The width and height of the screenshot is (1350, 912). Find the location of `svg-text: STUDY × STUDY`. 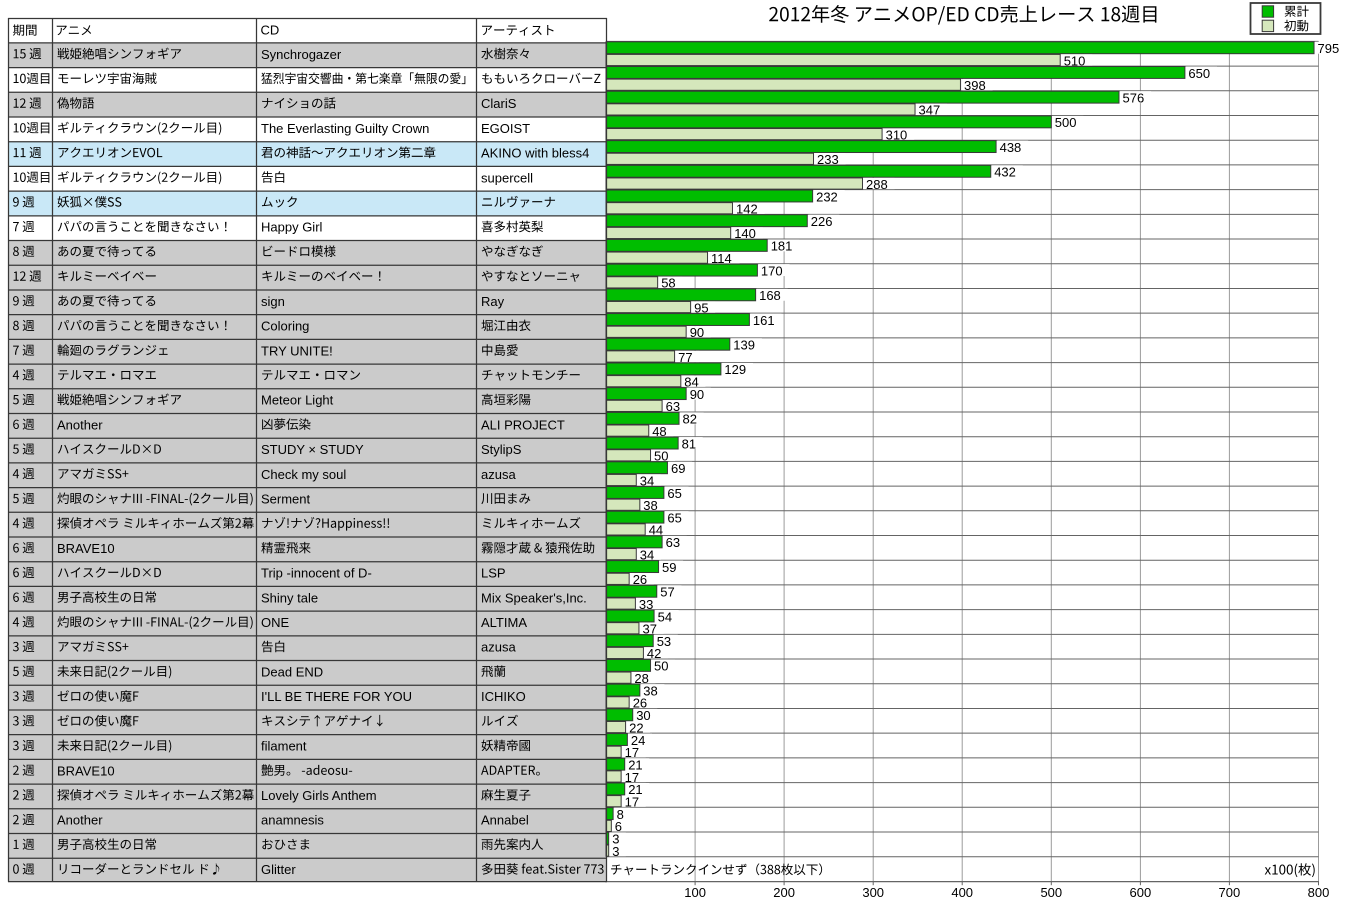

svg-text: STUDY × STUDY is located at coordinates (312, 449).